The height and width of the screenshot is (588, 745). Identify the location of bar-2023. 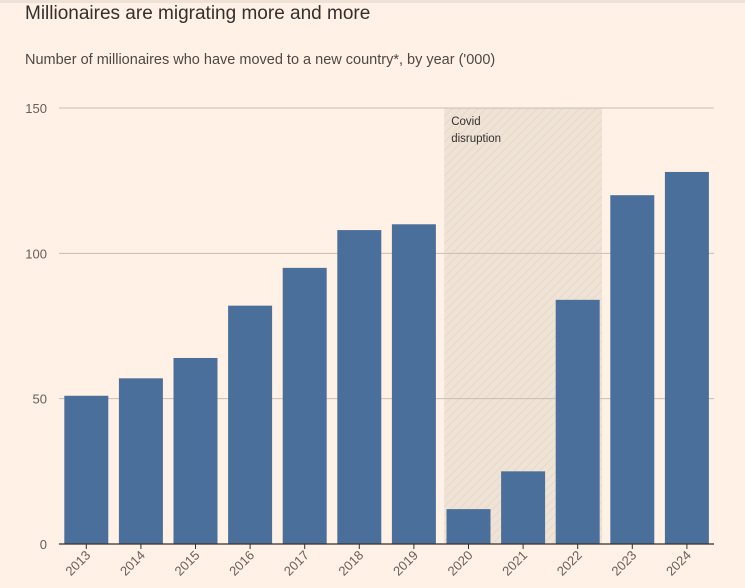
(632, 369).